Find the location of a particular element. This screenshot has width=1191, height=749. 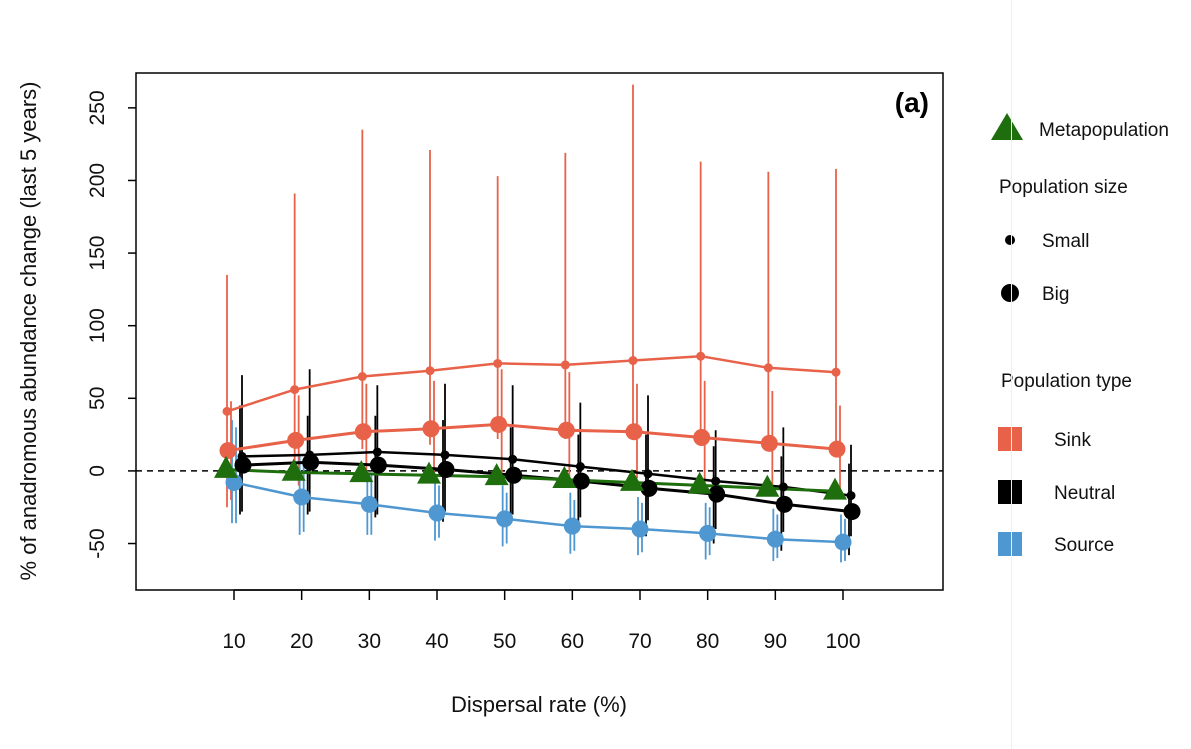

x-tick-label: 30 is located at coordinates (369, 641).